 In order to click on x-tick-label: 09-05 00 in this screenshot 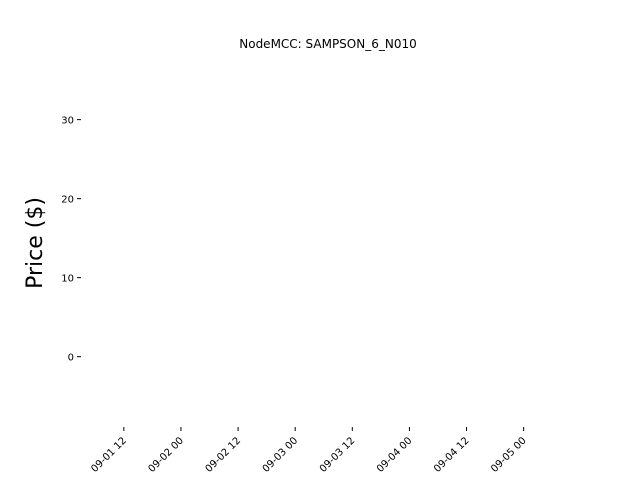, I will do `click(509, 455)`.